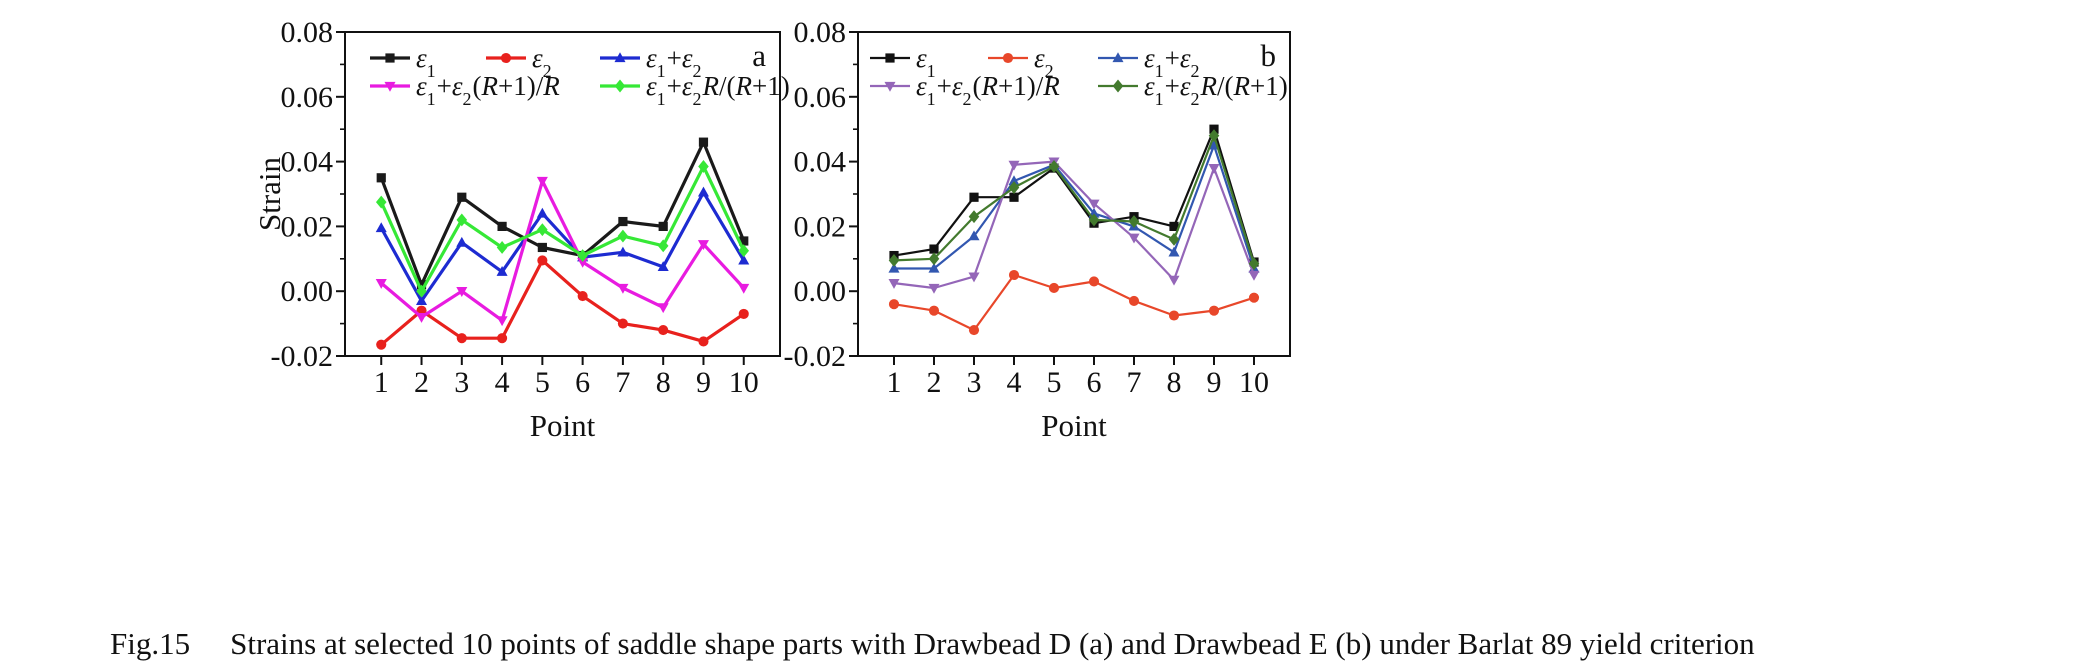 The height and width of the screenshot is (667, 2090). What do you see at coordinates (820, 291) in the screenshot?
I see `y-tick-label: 0.00` at bounding box center [820, 291].